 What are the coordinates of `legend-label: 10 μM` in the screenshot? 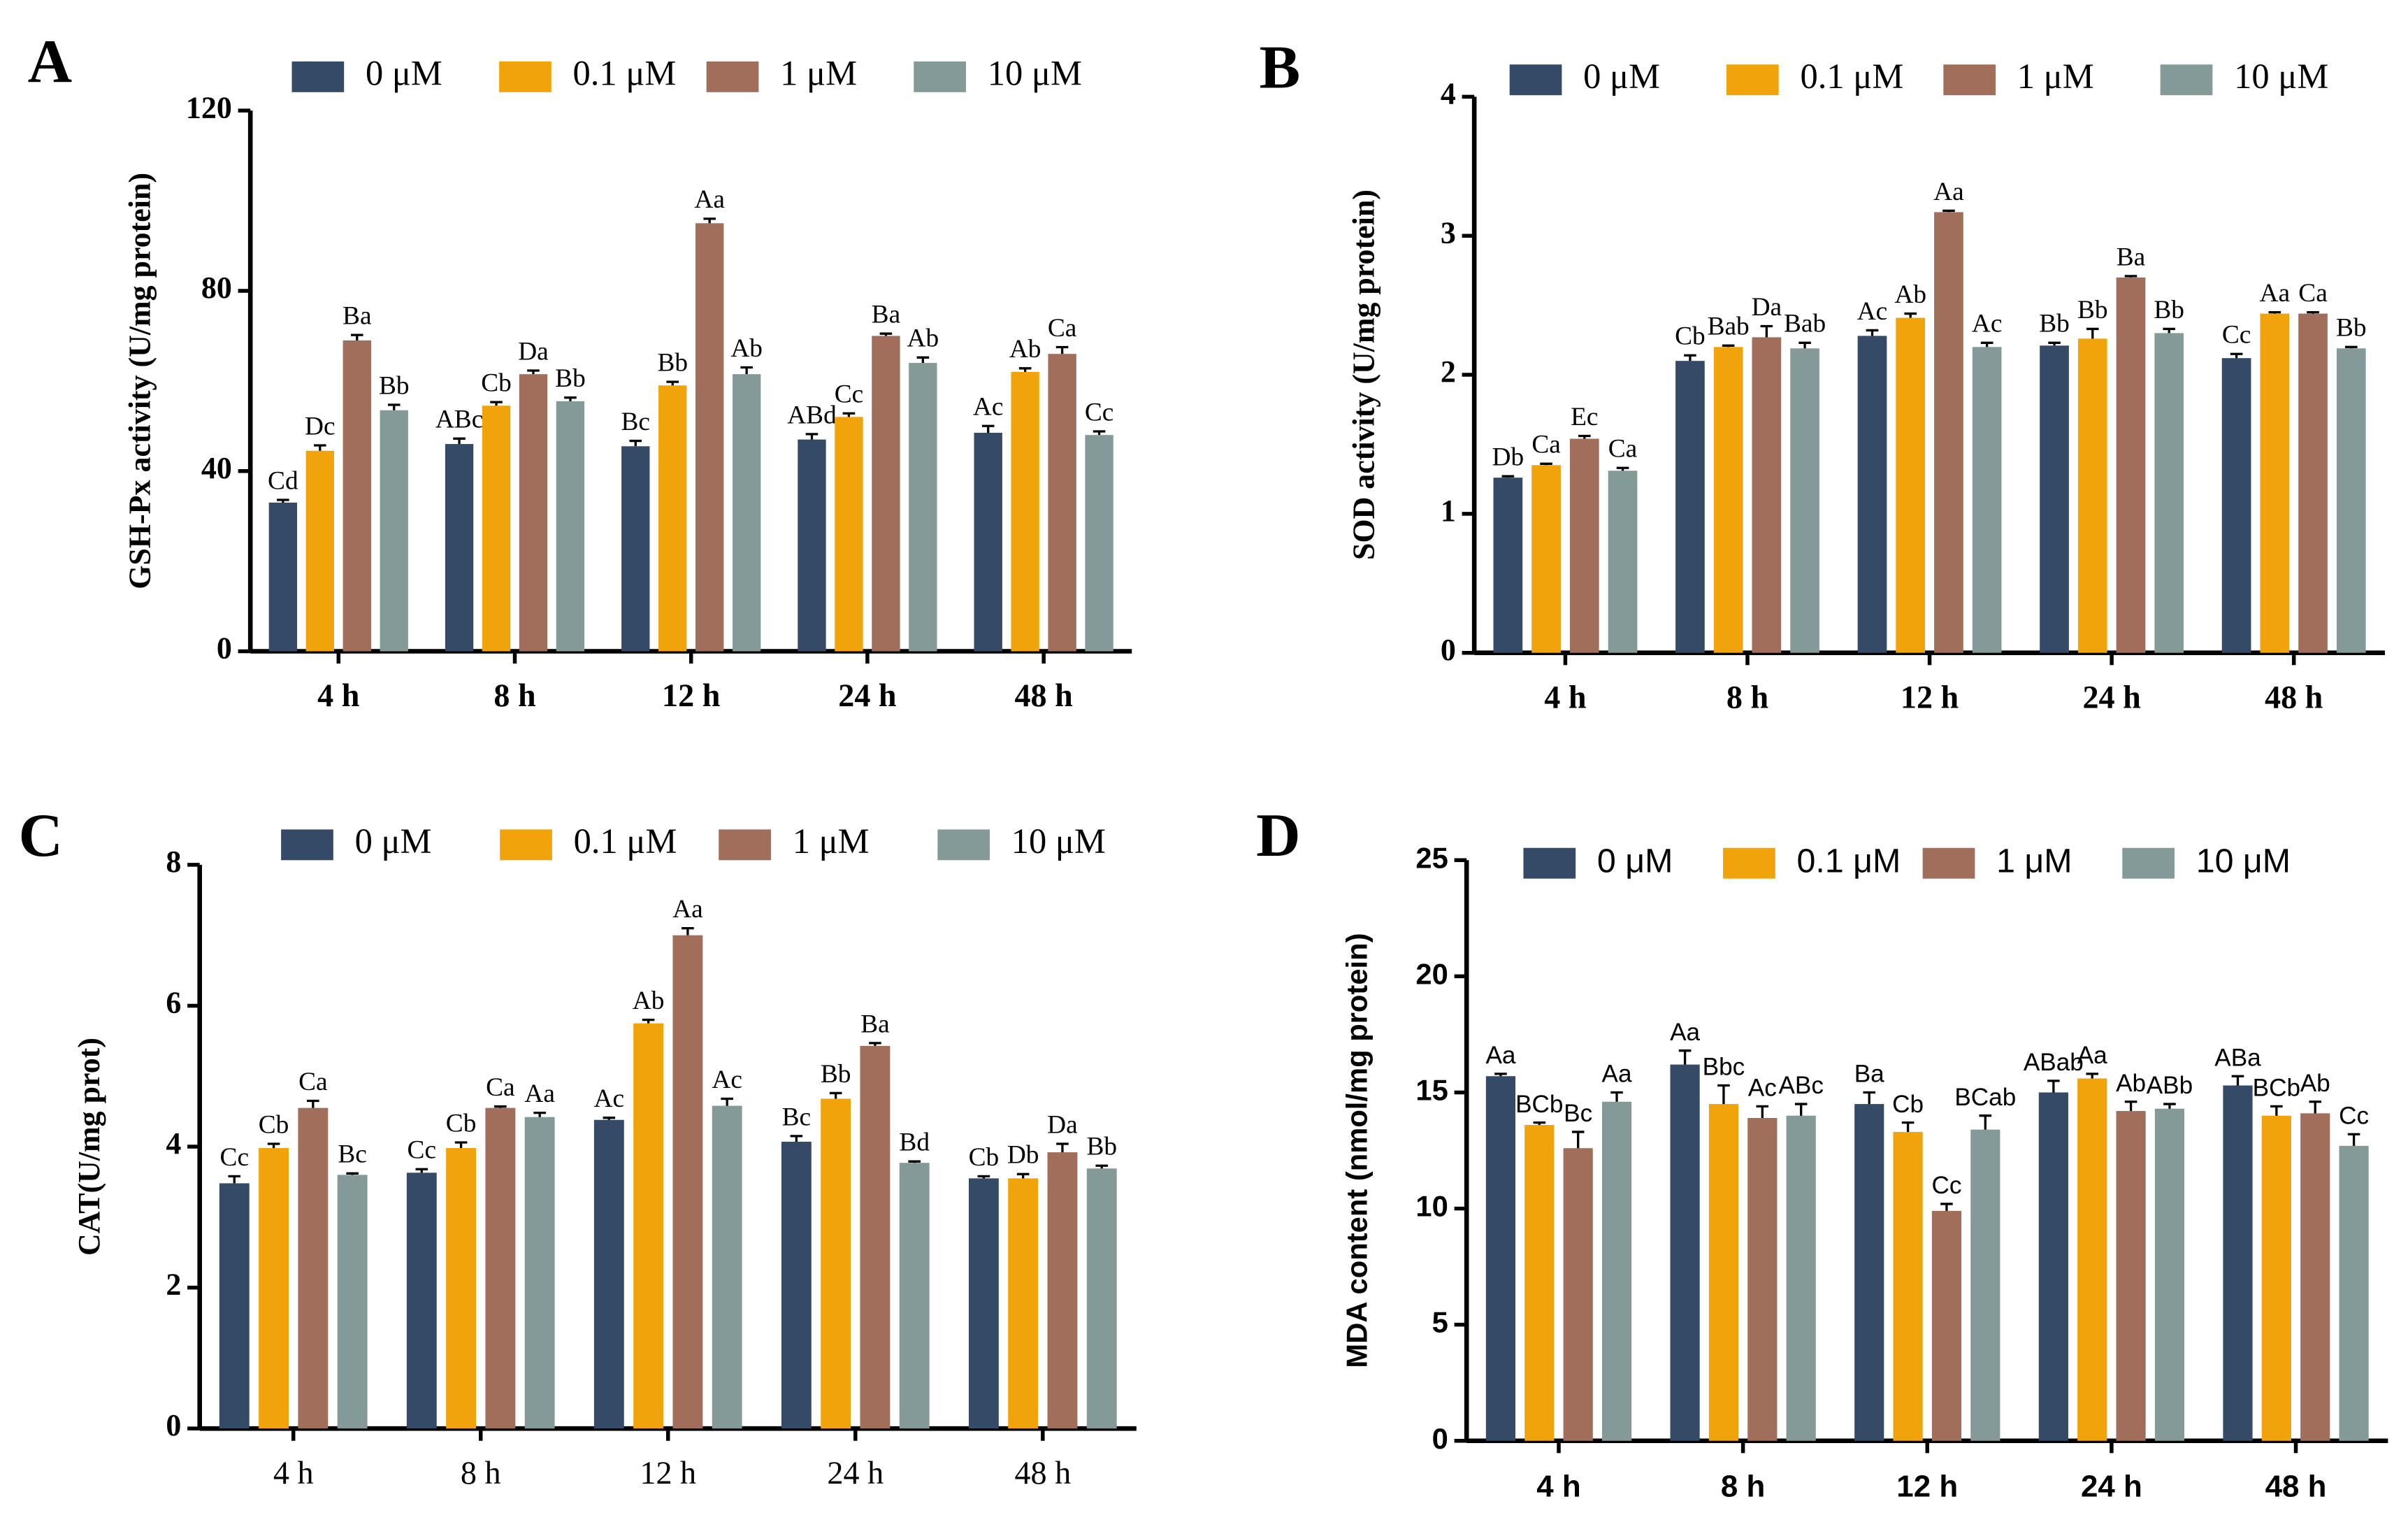 It's located at (2281, 76).